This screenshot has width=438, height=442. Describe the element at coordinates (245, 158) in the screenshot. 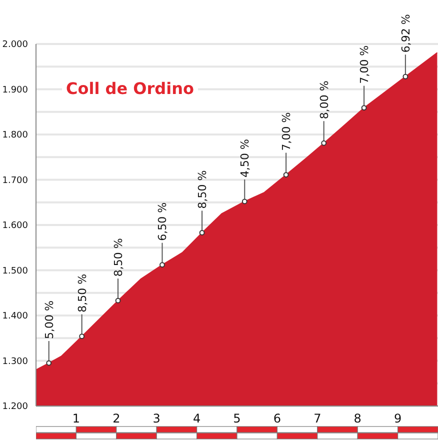

I see `annotation: 4,50 %` at that location.